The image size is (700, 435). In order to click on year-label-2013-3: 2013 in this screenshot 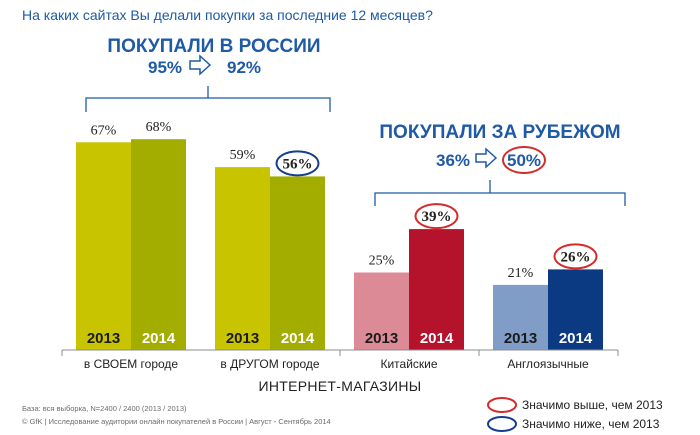, I will do `click(381, 338)`.